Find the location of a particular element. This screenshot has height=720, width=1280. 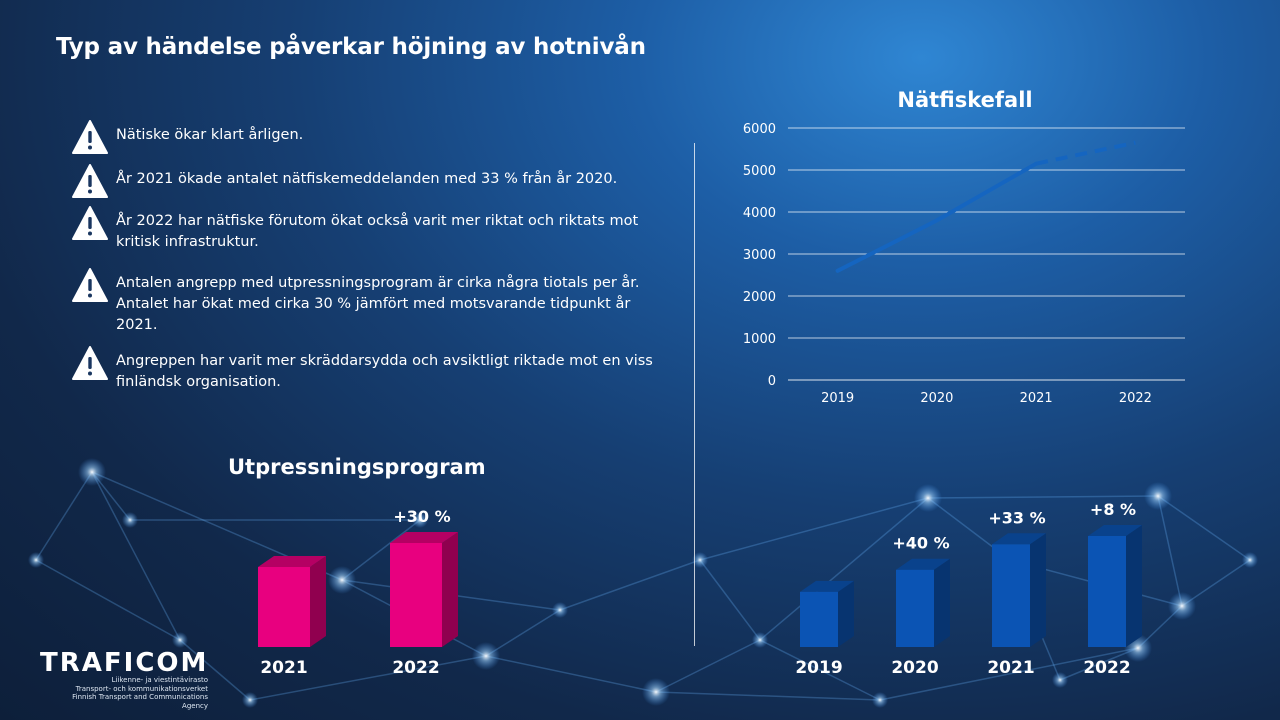

bullet-text: Nätiske ökar klart årligen. is located at coordinates (210, 135).